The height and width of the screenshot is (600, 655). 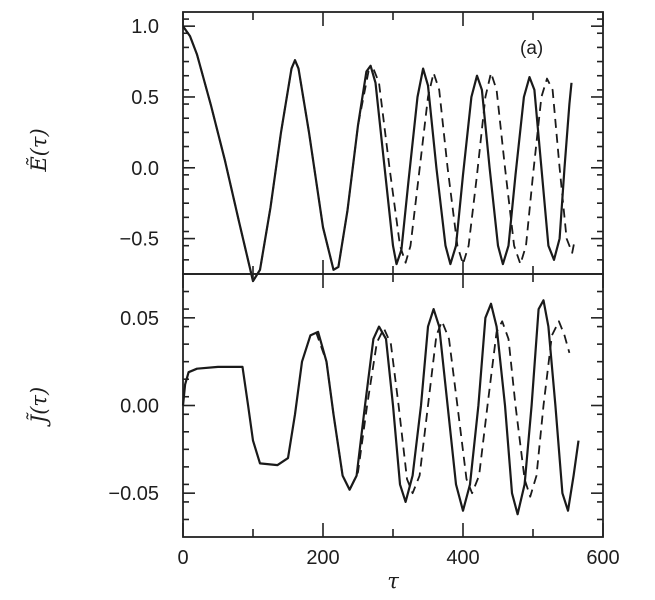 I want to click on xtick-label: 200, so click(x=322, y=558).